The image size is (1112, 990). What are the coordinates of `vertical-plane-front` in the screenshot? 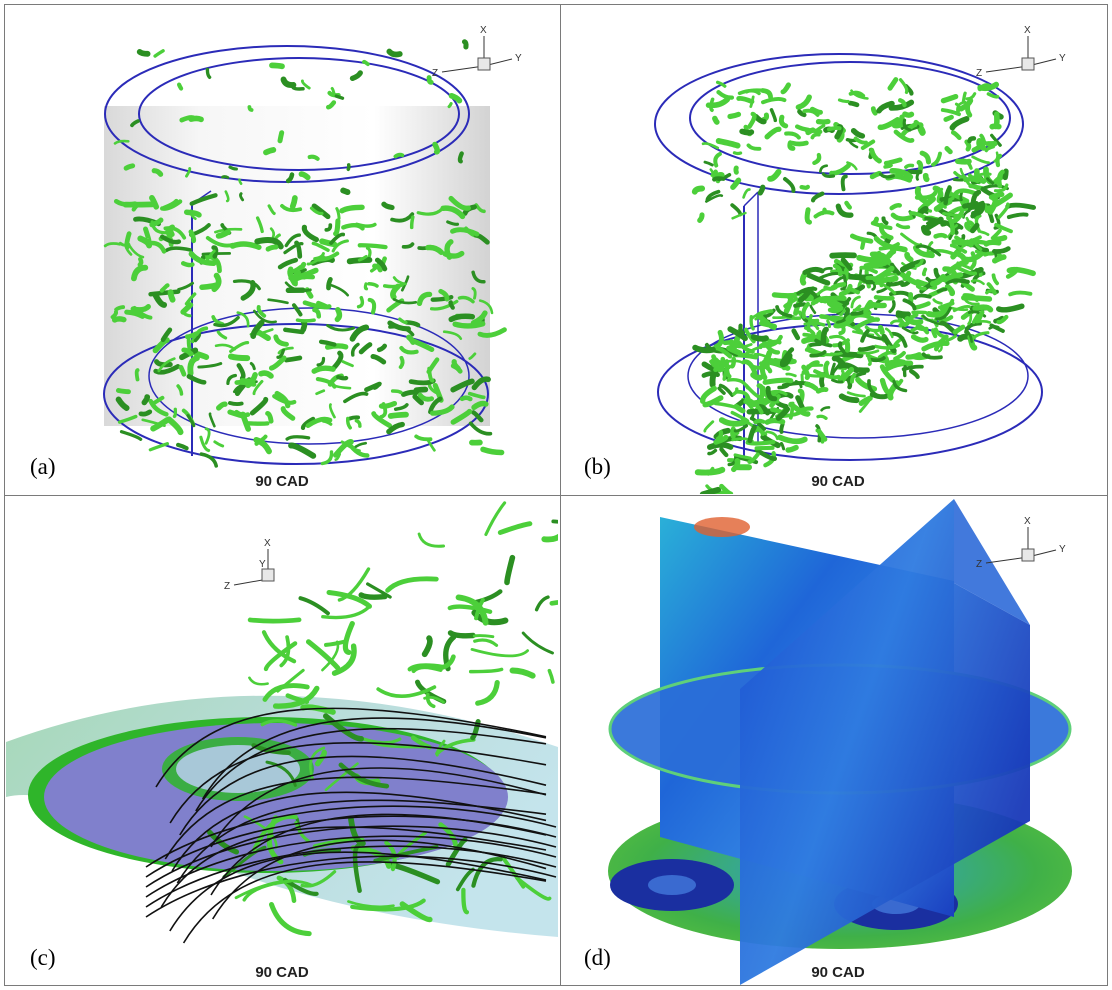 It's located at (885, 742).